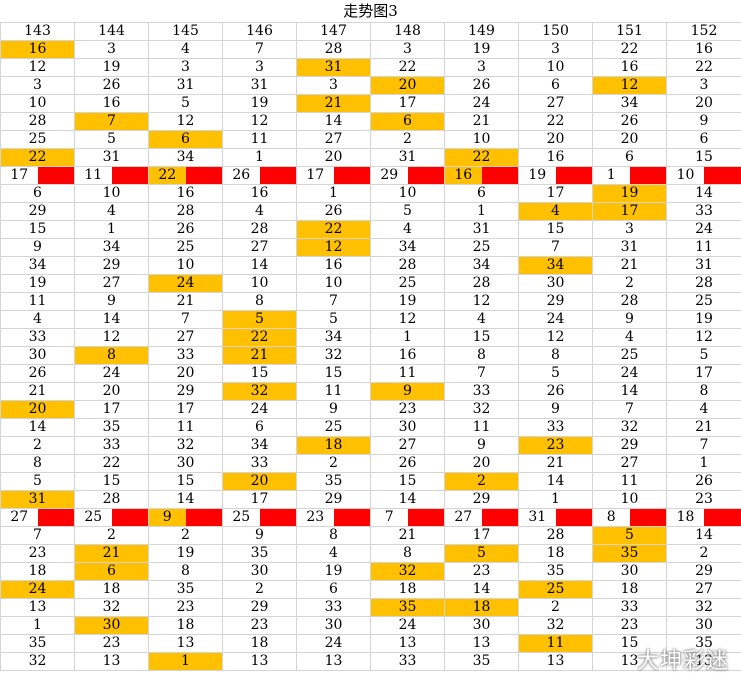 The width and height of the screenshot is (741, 685). Describe the element at coordinates (315, 517) in the screenshot. I see `separator-cell-value: 23` at that location.